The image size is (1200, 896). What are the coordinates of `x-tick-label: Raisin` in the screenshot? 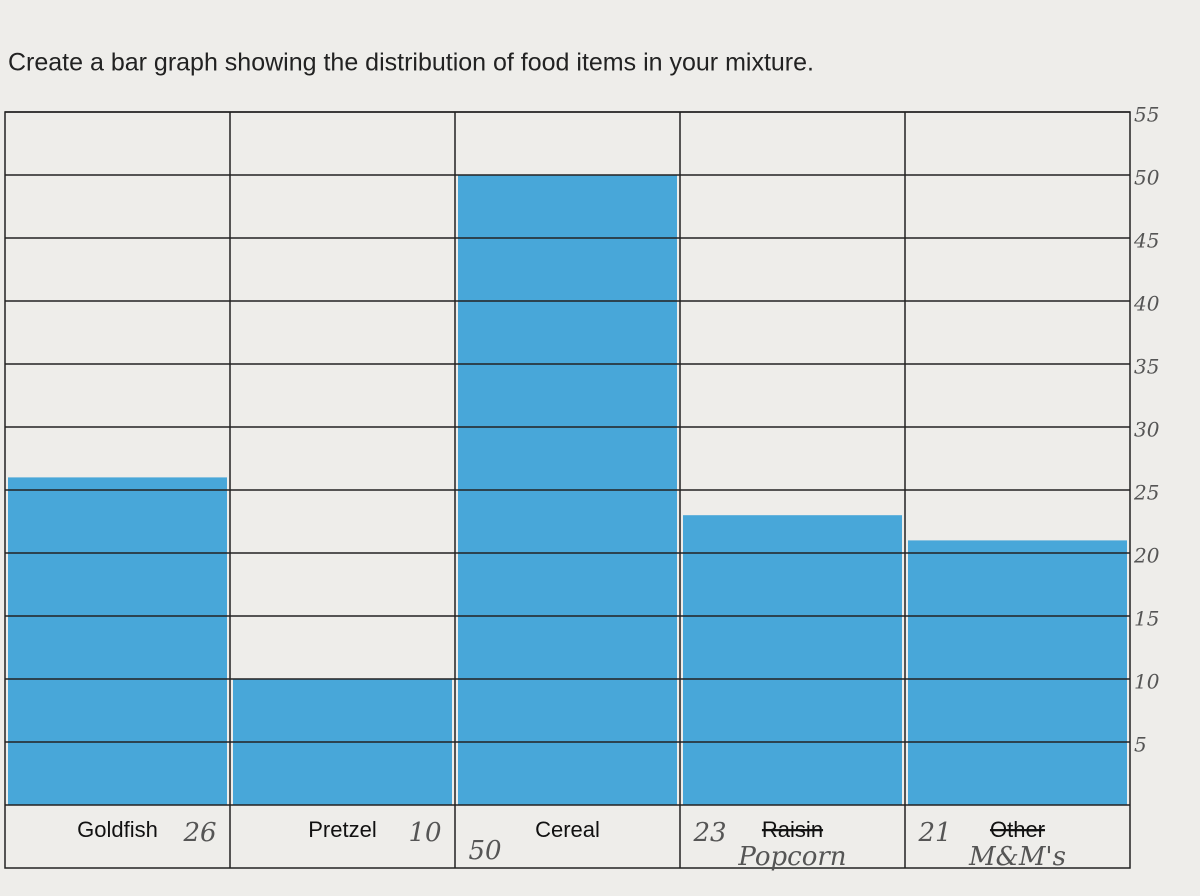 It's located at (792, 829).